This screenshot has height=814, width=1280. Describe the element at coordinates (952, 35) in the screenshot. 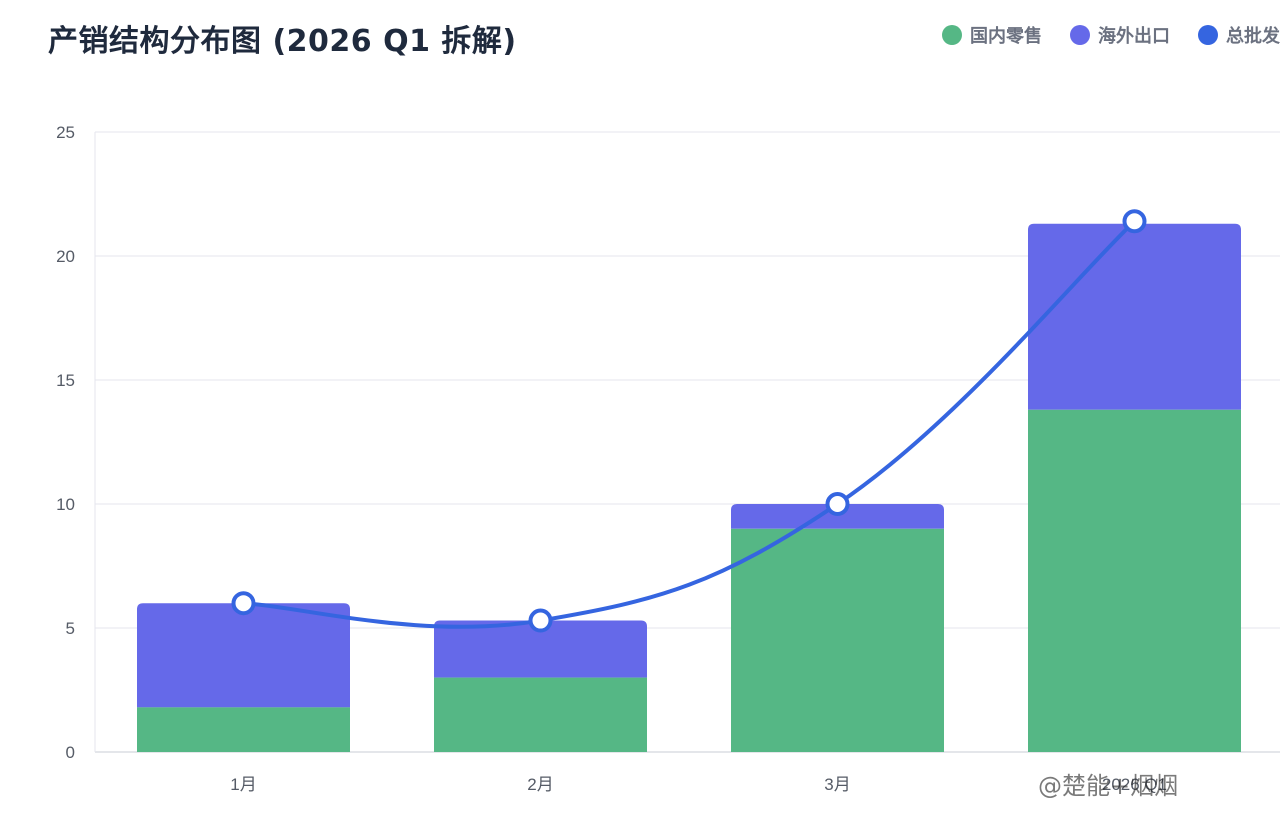

I see `legend-swatch-domestic` at that location.